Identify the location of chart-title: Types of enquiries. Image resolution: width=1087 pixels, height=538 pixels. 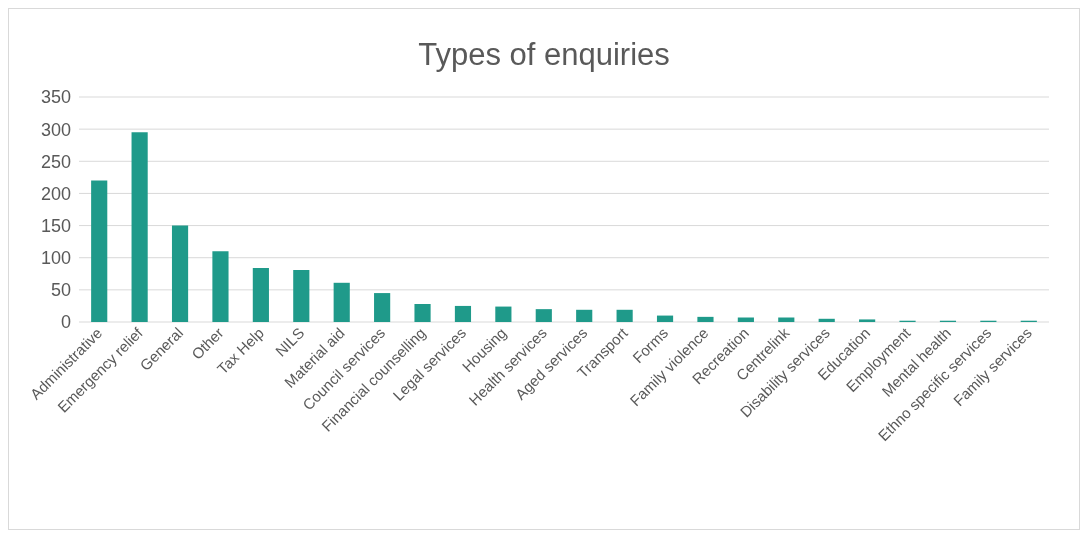
(544, 55).